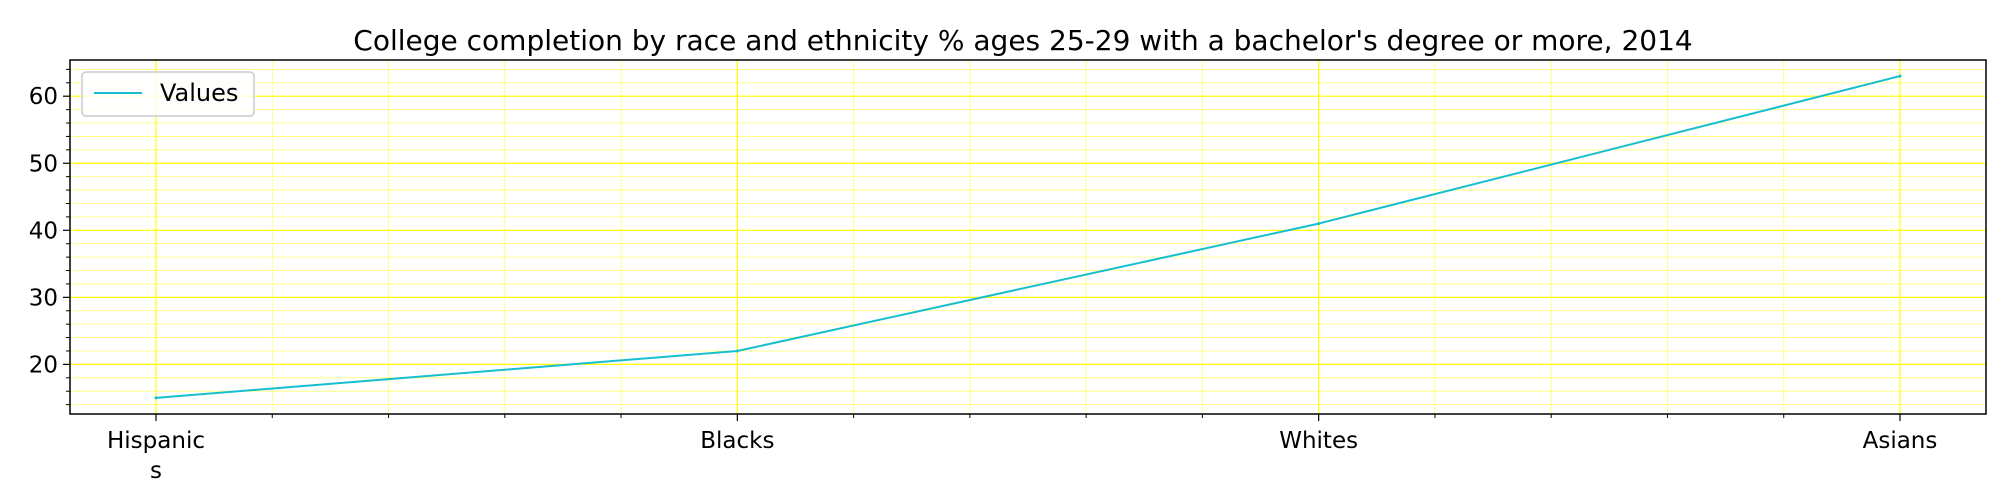 The width and height of the screenshot is (2000, 504). Describe the element at coordinates (43, 97) in the screenshot. I see `y-tick-label: 60` at that location.